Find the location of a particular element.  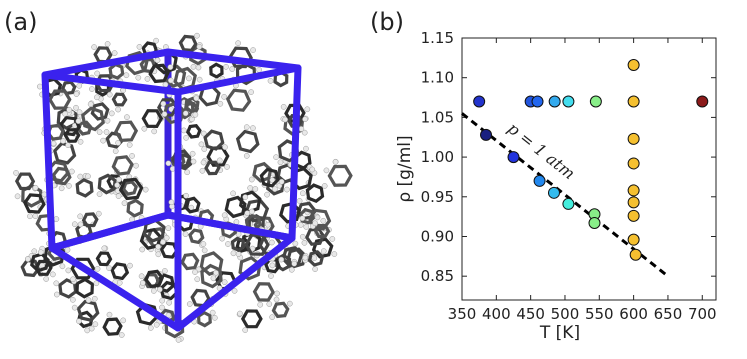

x-tick-label: 350 is located at coordinates (462, 314).